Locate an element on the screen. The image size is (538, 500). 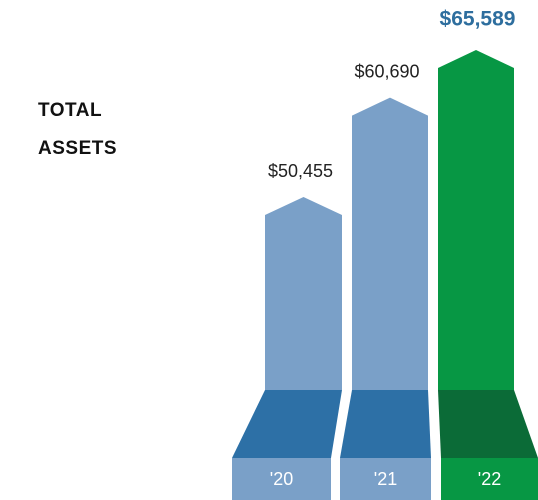
x-tick-label: '20 is located at coordinates (281, 479).